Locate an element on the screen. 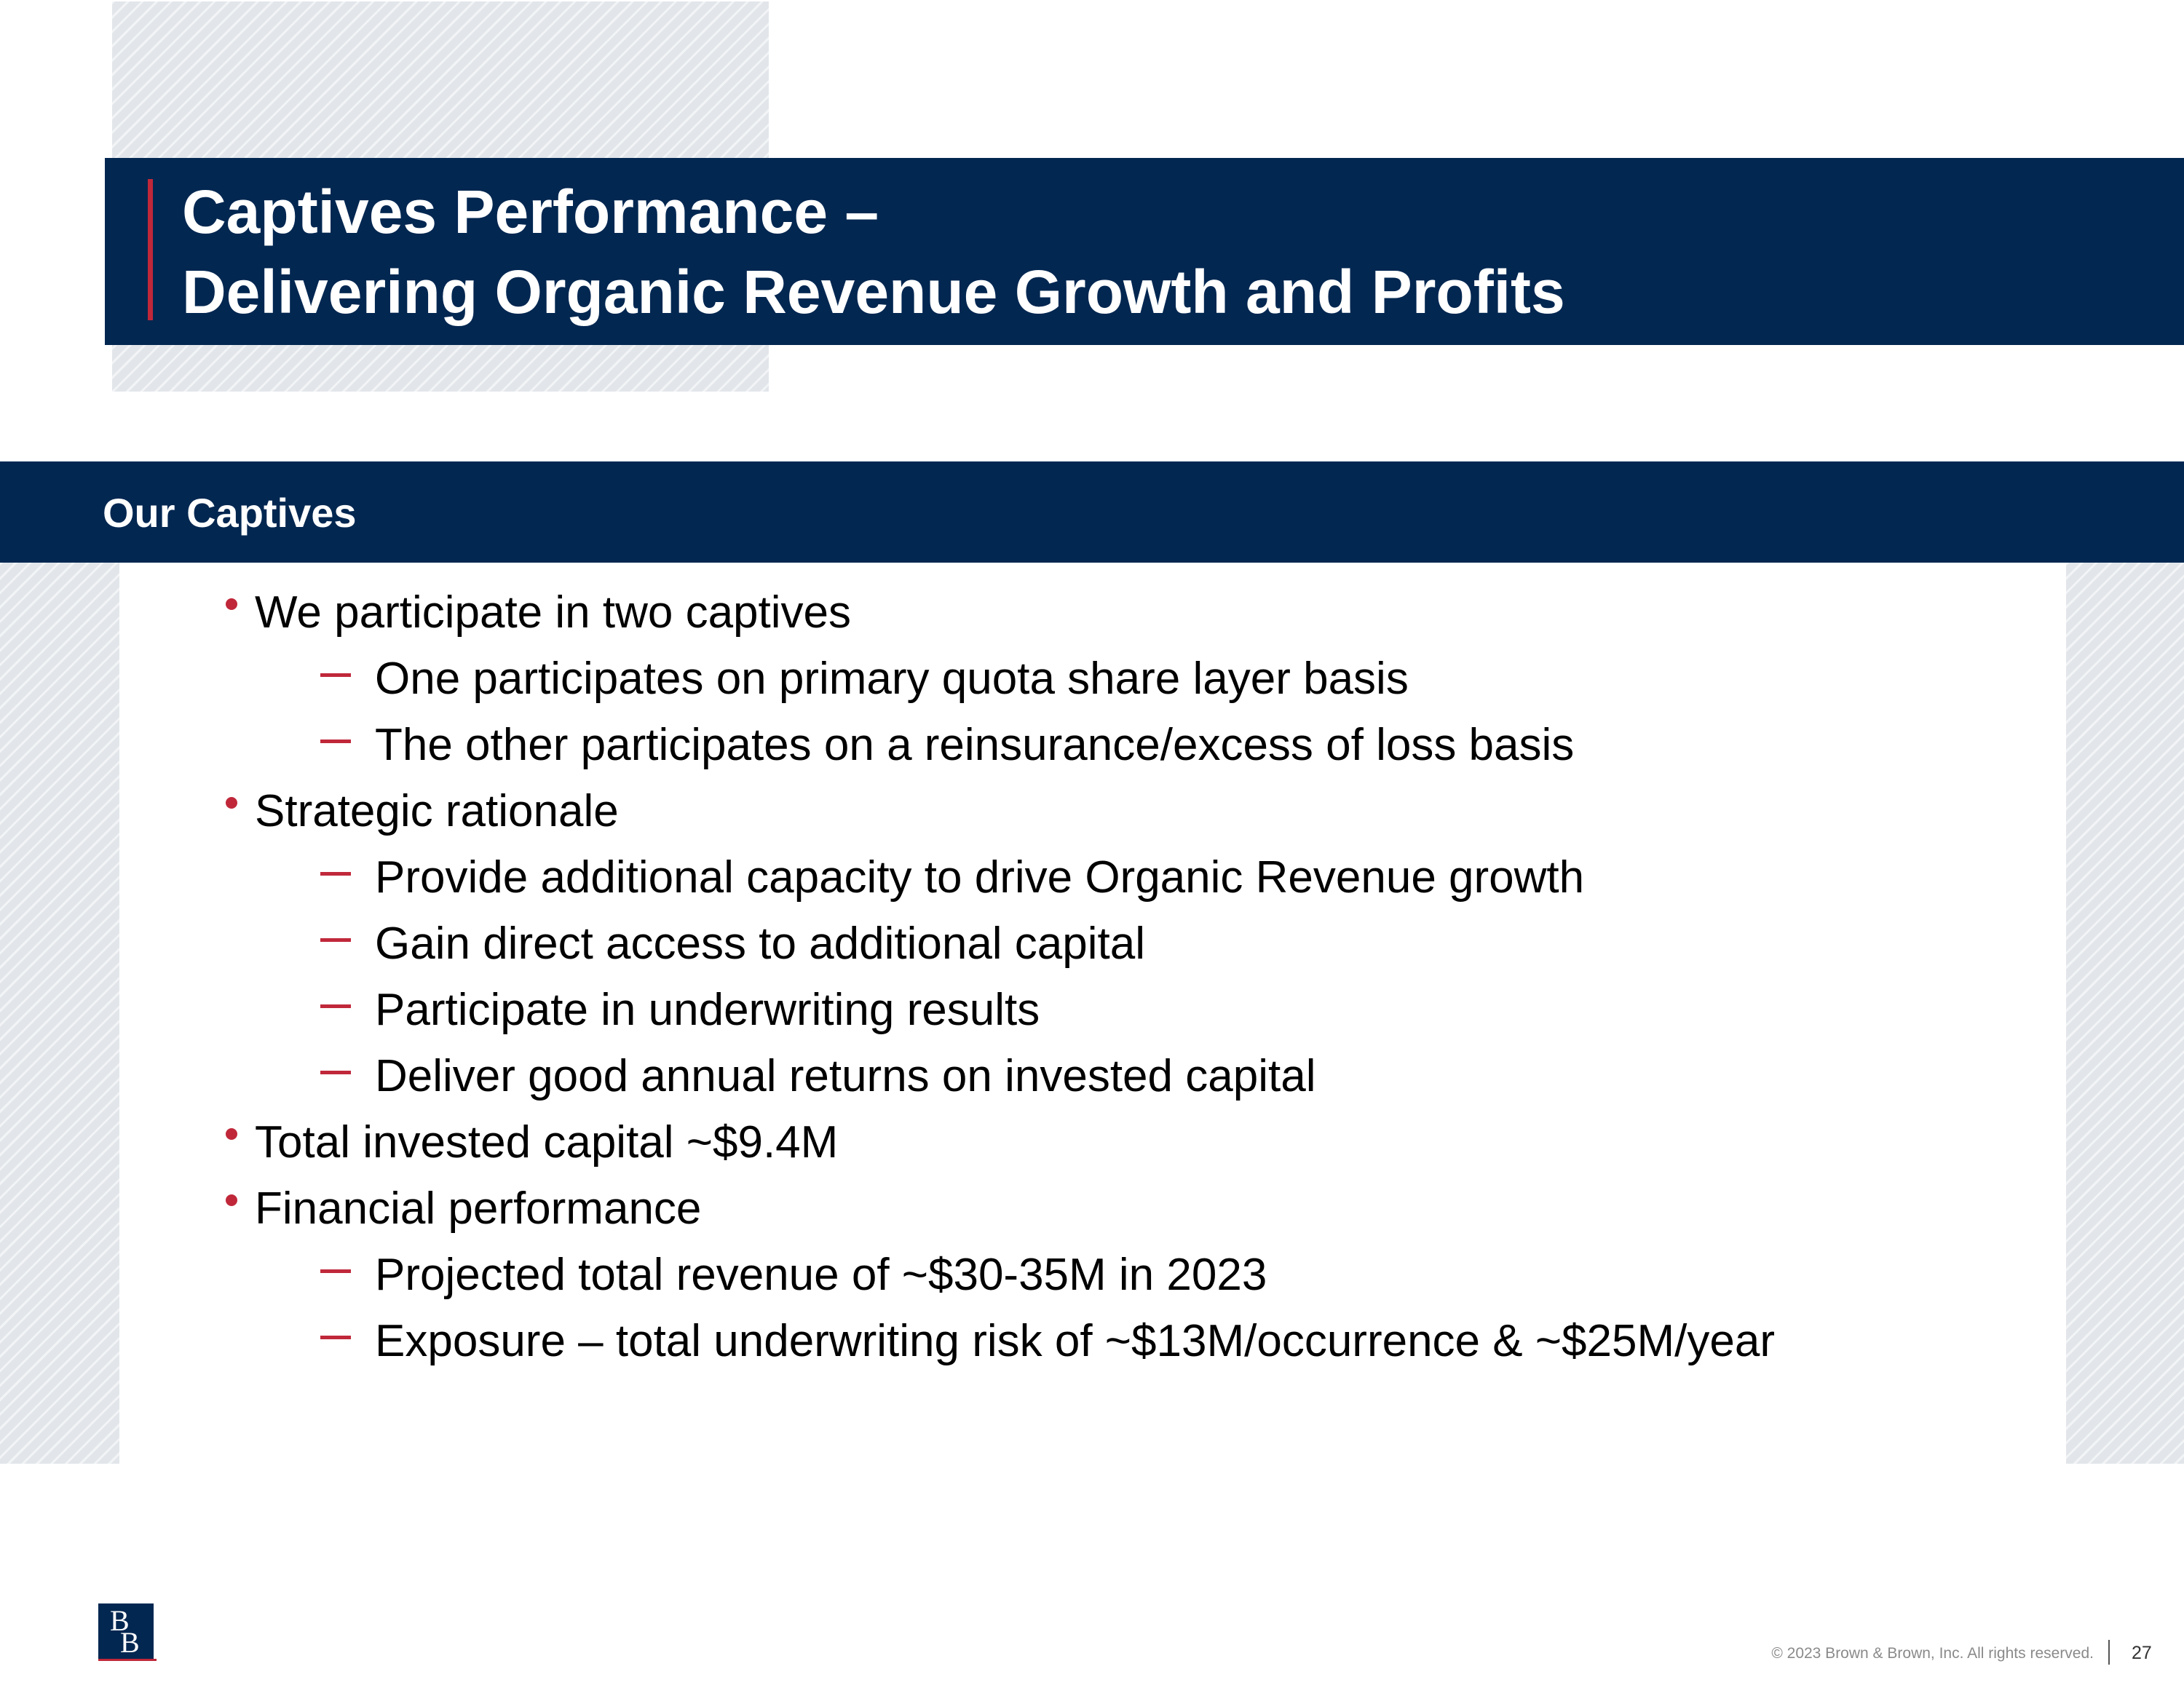  decorative-hatch-right is located at coordinates (2125, 1013).